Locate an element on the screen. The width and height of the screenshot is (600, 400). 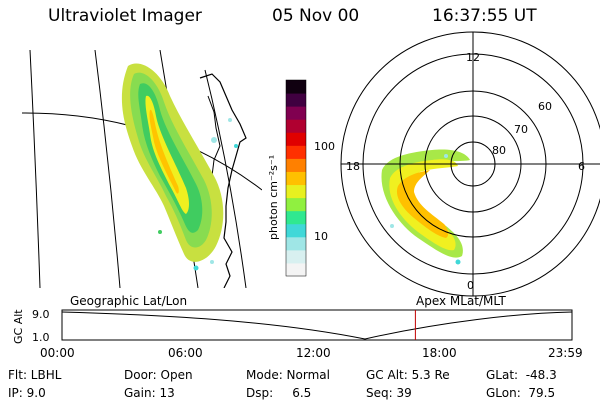
gc-alt-info: GC Alt: 5.3 Re is located at coordinates (408, 375).